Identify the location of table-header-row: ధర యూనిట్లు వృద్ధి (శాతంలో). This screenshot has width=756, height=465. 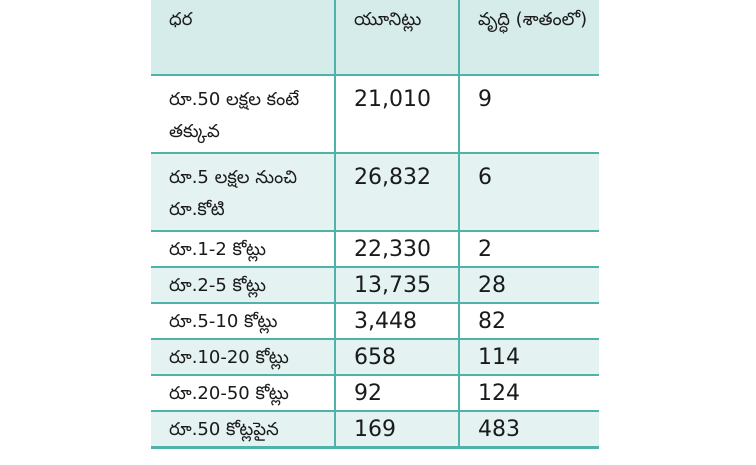
(375, 38).